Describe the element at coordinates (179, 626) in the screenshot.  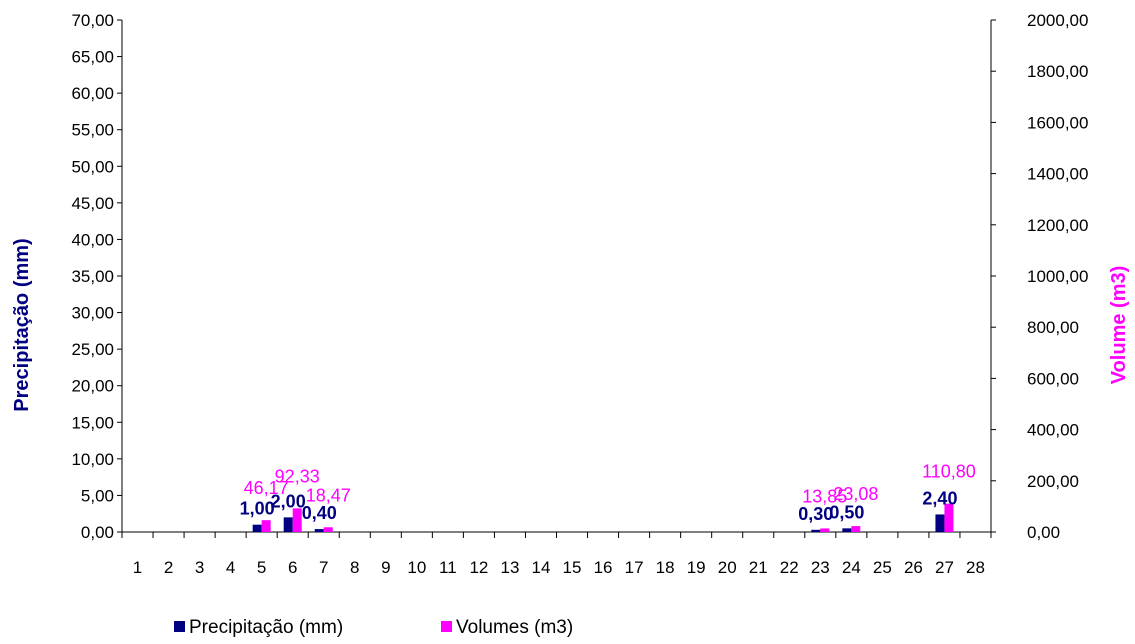
I see `legend-swatch-precipitacao` at that location.